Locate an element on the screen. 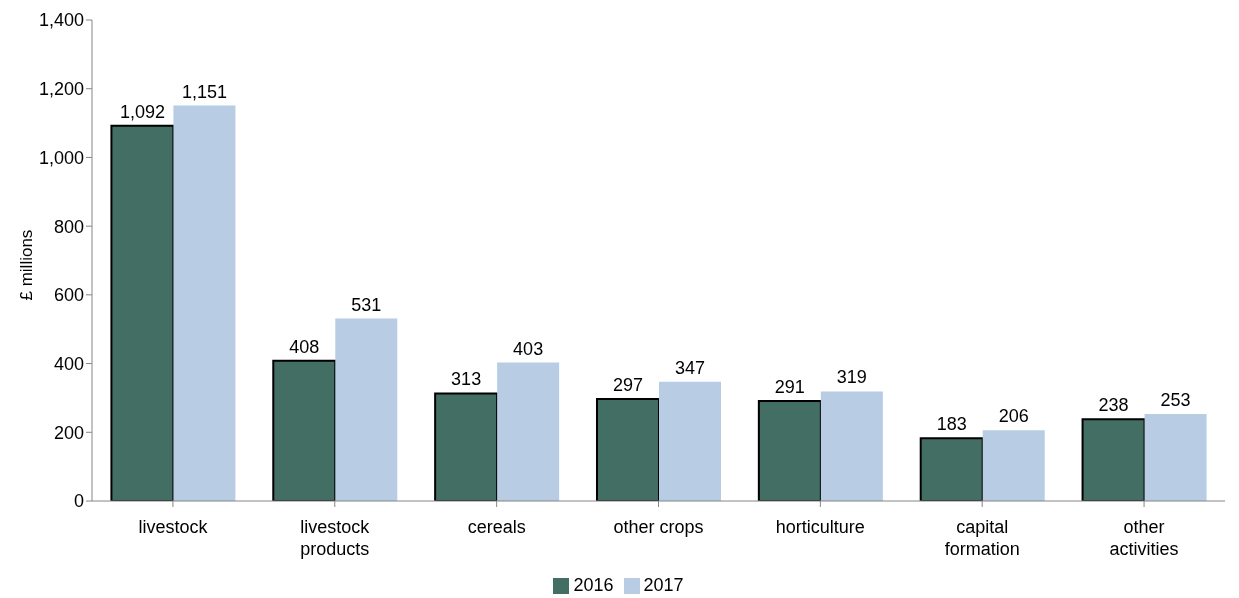 The height and width of the screenshot is (598, 1239). data-label: 238 is located at coordinates (1113, 405).